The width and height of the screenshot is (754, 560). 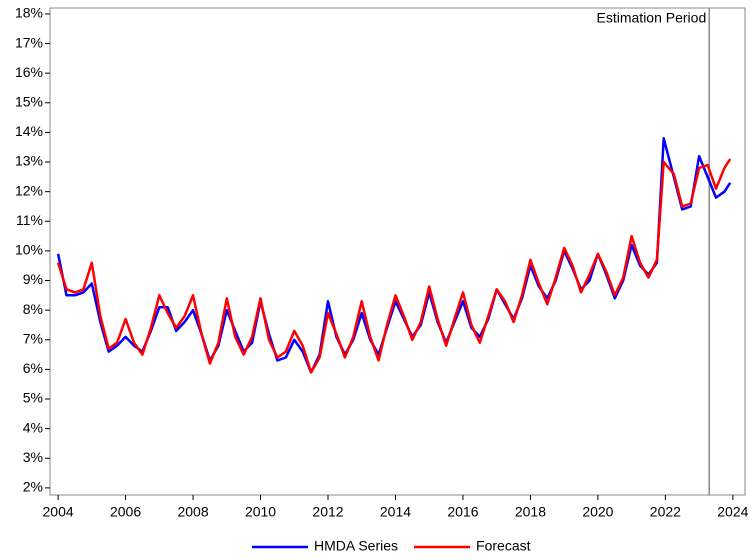 What do you see at coordinates (260, 512) in the screenshot?
I see `x-tick-label: 2010` at bounding box center [260, 512].